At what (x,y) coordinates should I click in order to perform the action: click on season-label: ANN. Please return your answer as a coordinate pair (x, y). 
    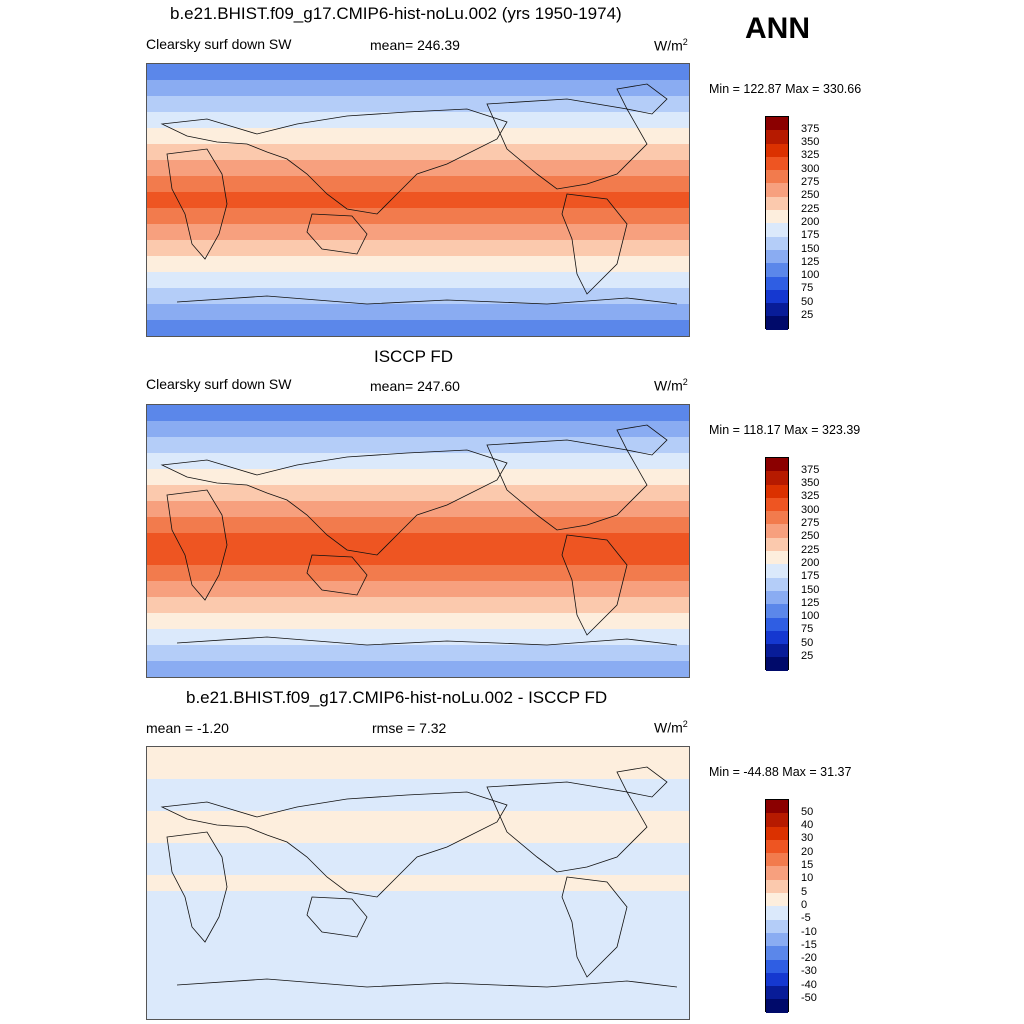
    Looking at the image, I should click on (777, 28).